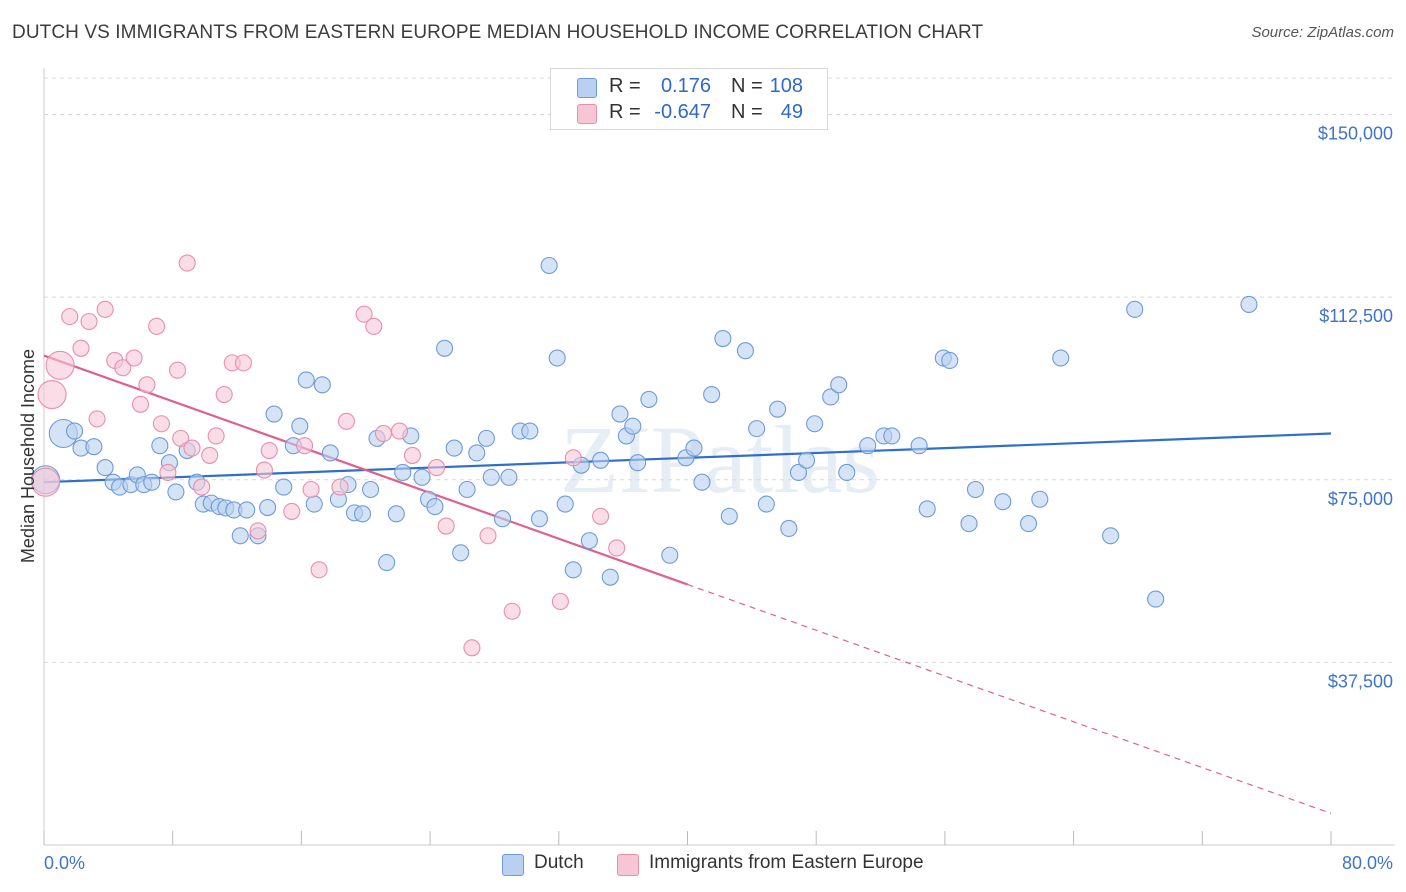  I want to click on immigrants-swatch-icon, so click(587, 114).